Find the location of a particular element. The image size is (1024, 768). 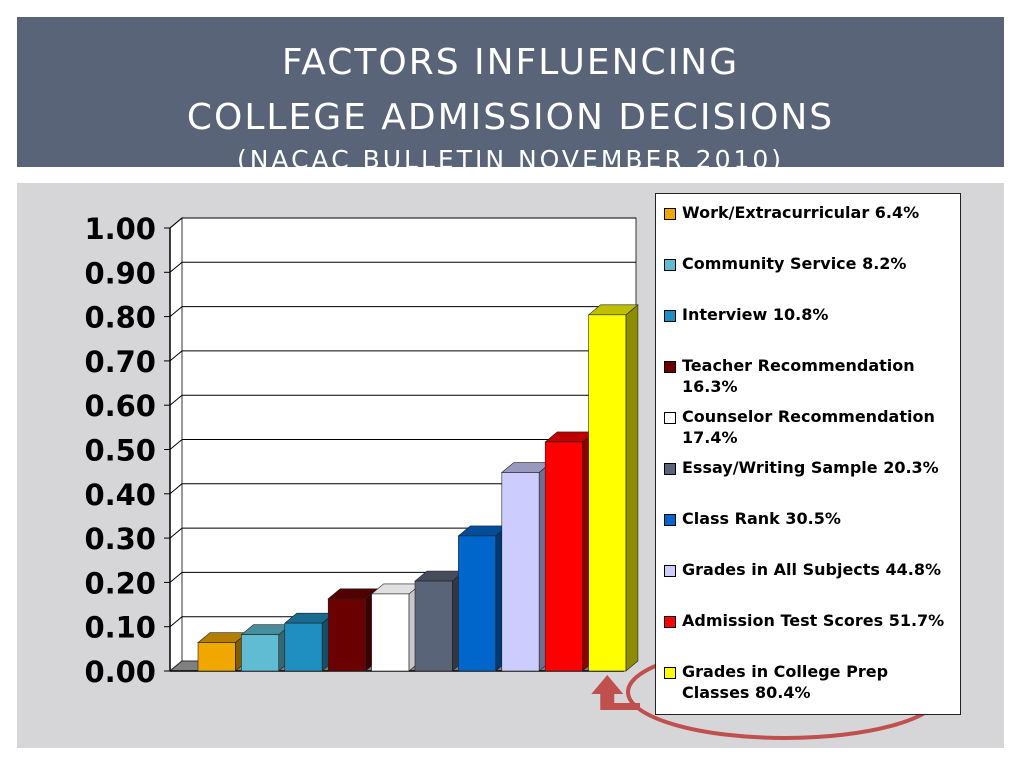

legend-item: Teacher Recommendation 16.3% is located at coordinates (810, 376).